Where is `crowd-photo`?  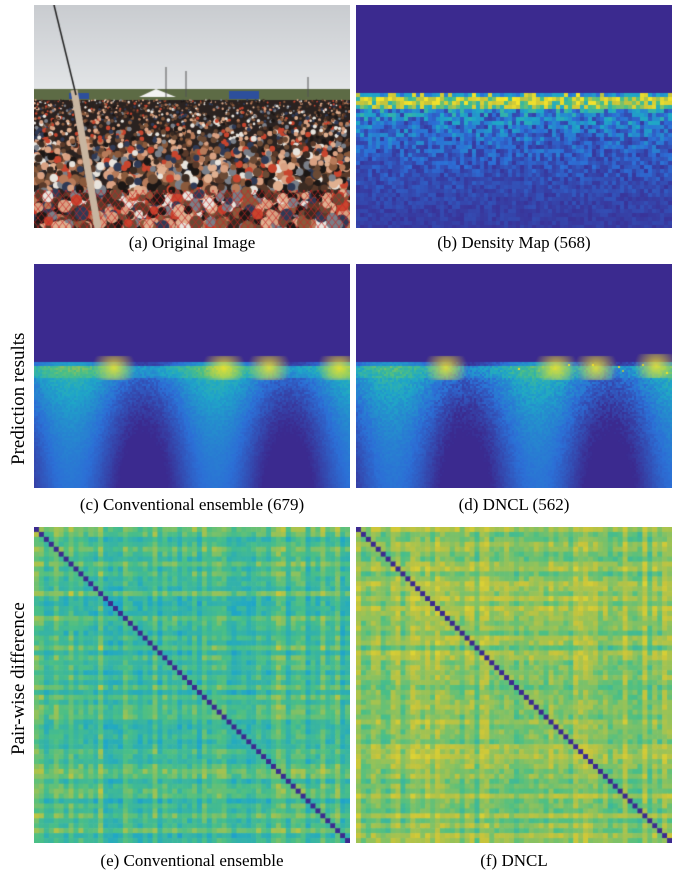 crowd-photo is located at coordinates (192, 116).